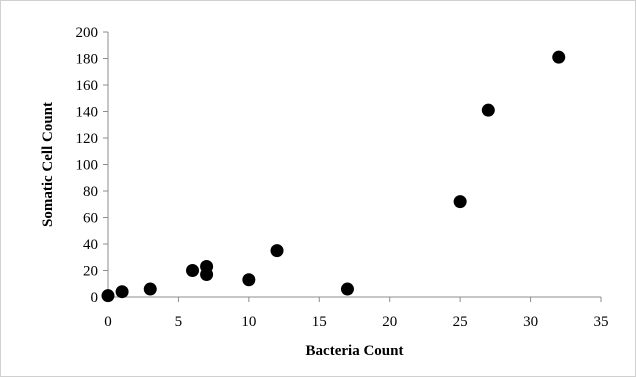 The image size is (636, 377). I want to click on x-axis-title: Bacteria Count, so click(355, 351).